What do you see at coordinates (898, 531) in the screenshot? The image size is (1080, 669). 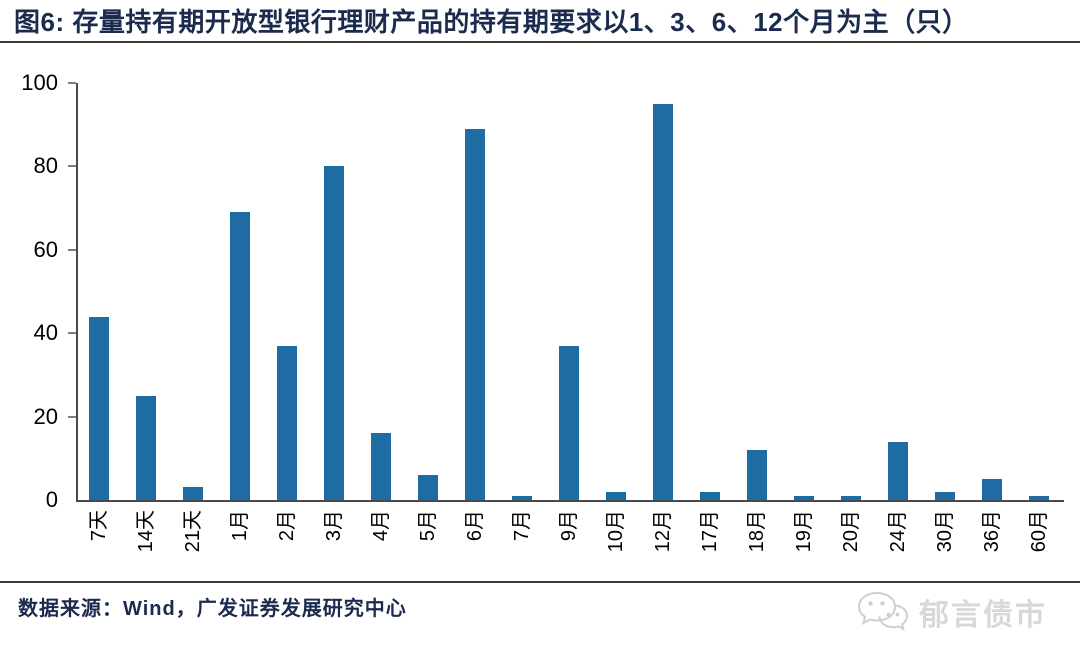 I see `x-tick-label: 24月` at bounding box center [898, 531].